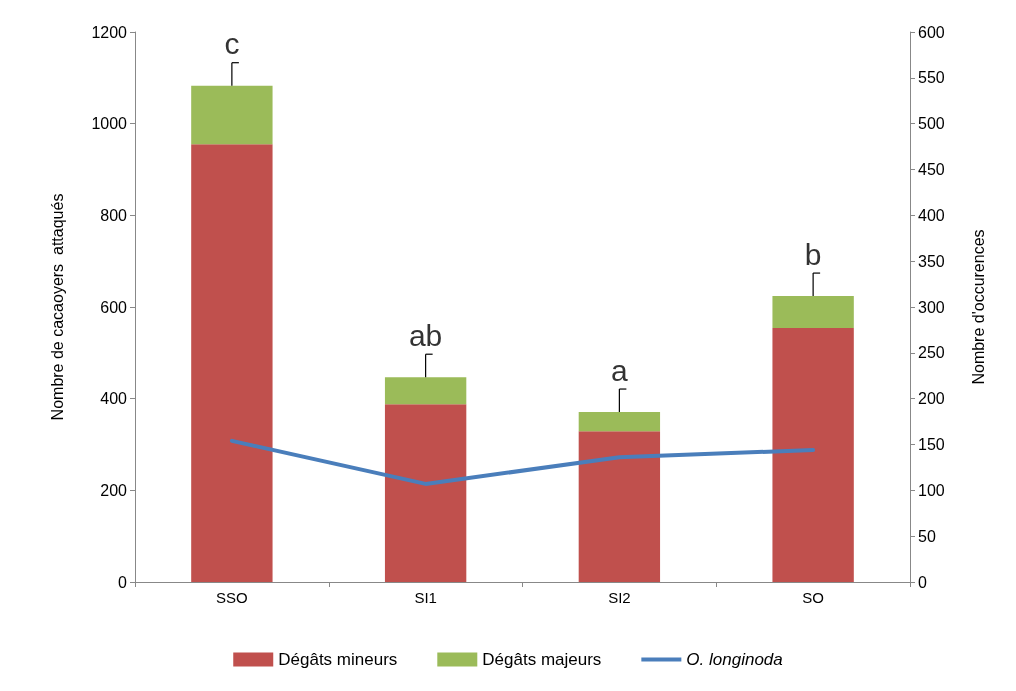  What do you see at coordinates (931, 78) in the screenshot?
I see `y2-tick-label: 550` at bounding box center [931, 78].